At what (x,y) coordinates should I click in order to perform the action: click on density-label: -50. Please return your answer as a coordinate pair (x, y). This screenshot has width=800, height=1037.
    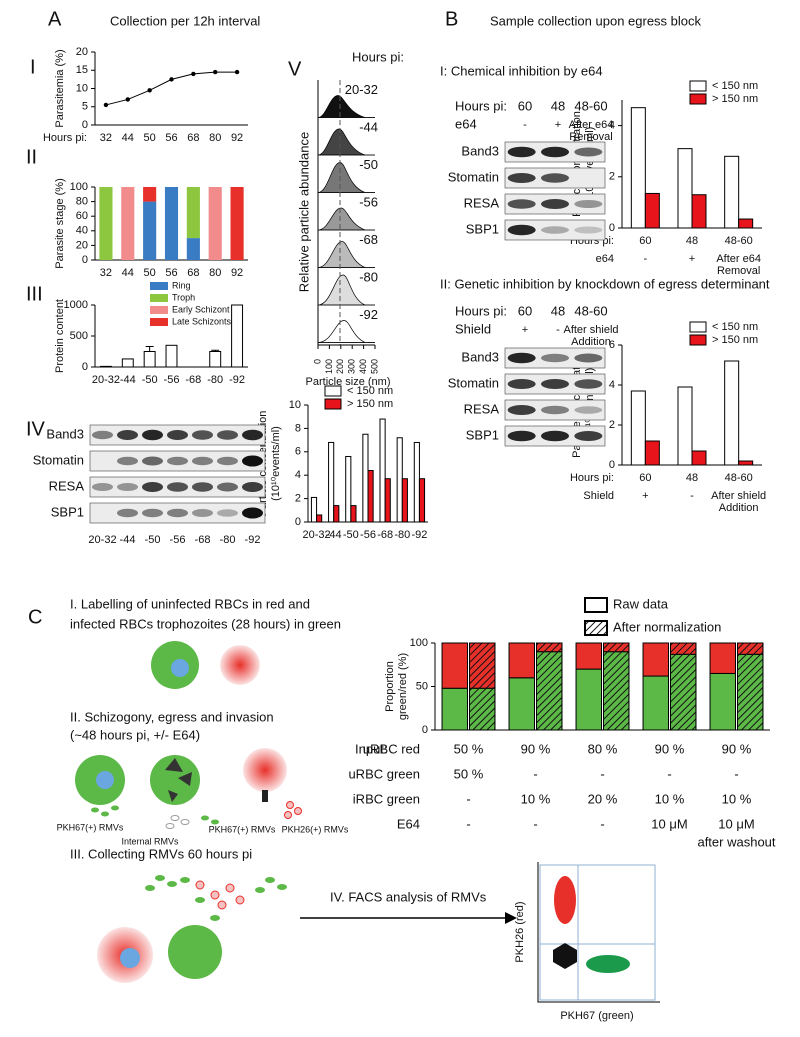
    Looking at the image, I should click on (368, 164).